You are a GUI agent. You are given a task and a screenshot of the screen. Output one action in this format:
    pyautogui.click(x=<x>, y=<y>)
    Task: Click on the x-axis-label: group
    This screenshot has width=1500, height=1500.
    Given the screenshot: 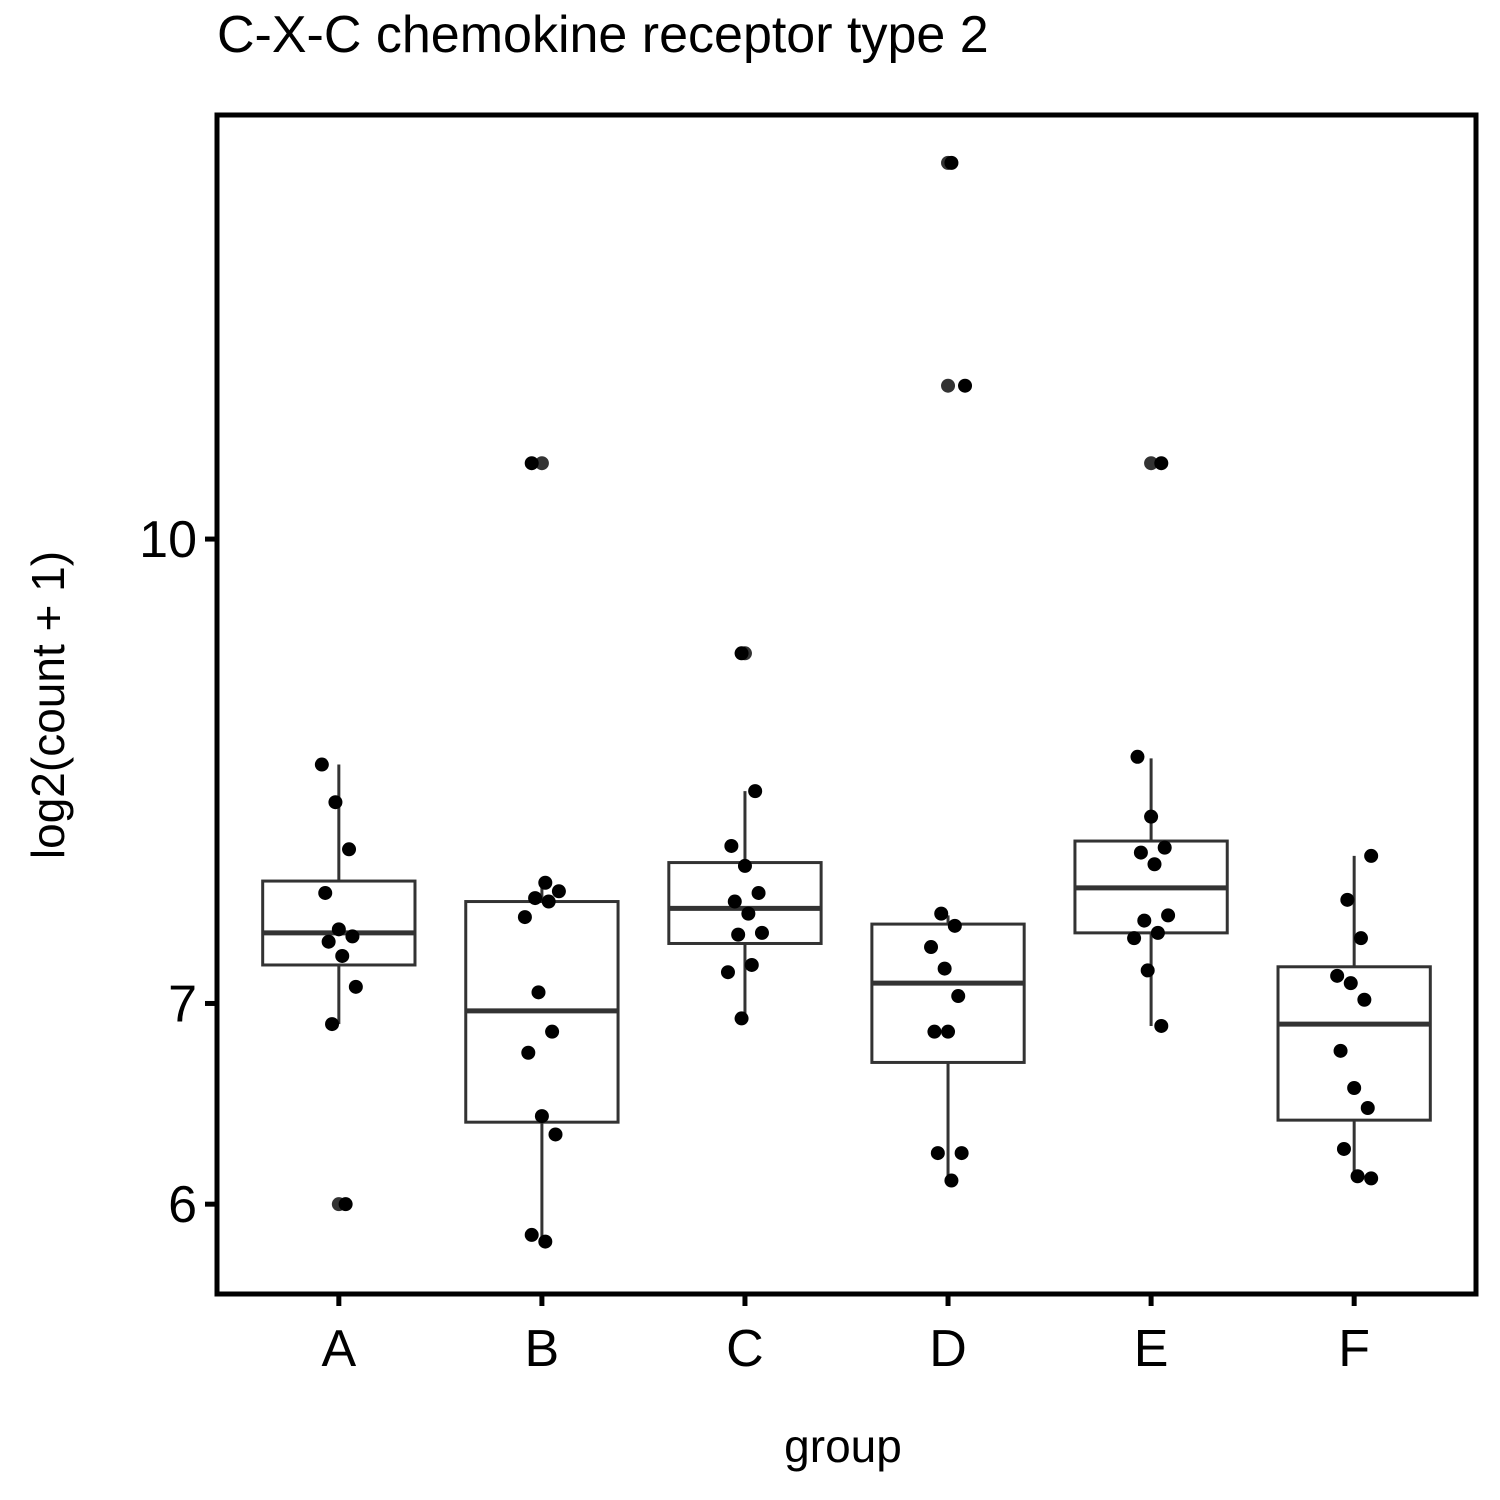 What is the action you would take?
    pyautogui.click(x=843, y=1446)
    